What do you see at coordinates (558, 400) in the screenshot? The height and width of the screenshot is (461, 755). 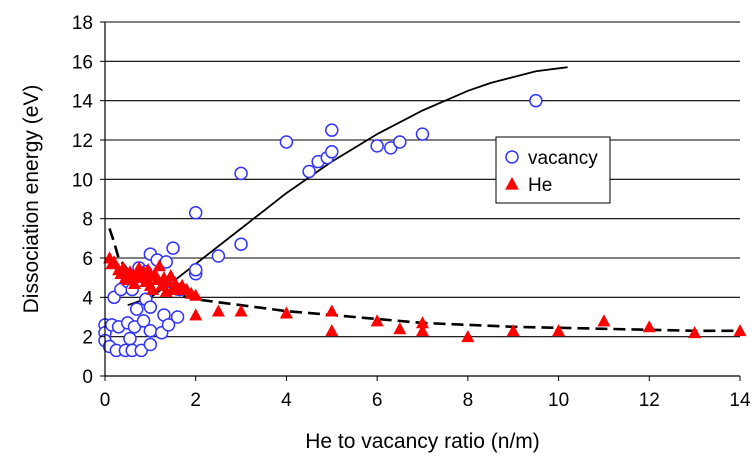 I see `x-tick-label: 10` at bounding box center [558, 400].